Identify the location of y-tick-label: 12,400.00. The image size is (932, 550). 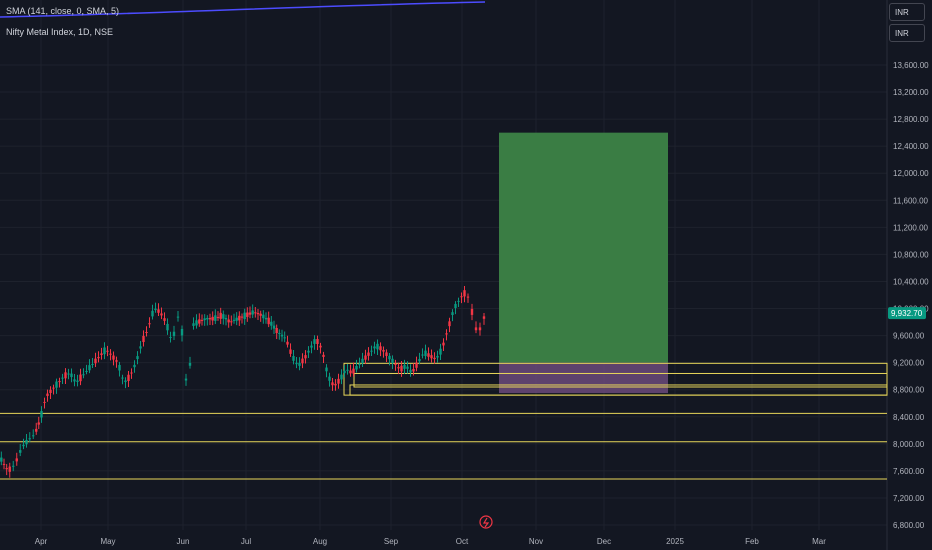
(911, 146).